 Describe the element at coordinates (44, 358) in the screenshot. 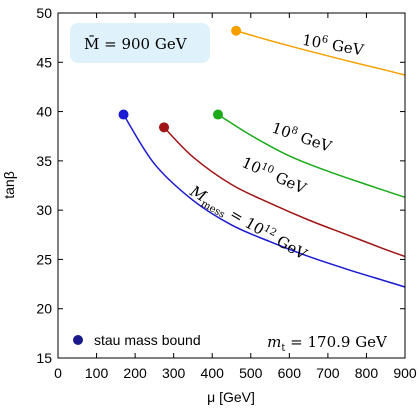

I see `y-tick-label: 15` at that location.